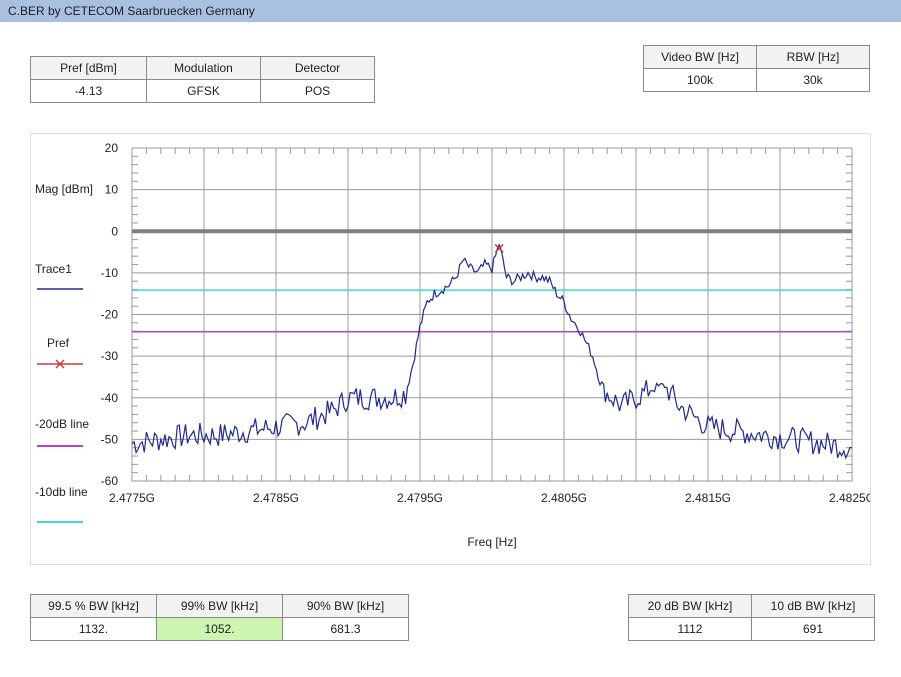 The height and width of the screenshot is (677, 901). I want to click on rbw-header: RBW [Hz], so click(813, 57).